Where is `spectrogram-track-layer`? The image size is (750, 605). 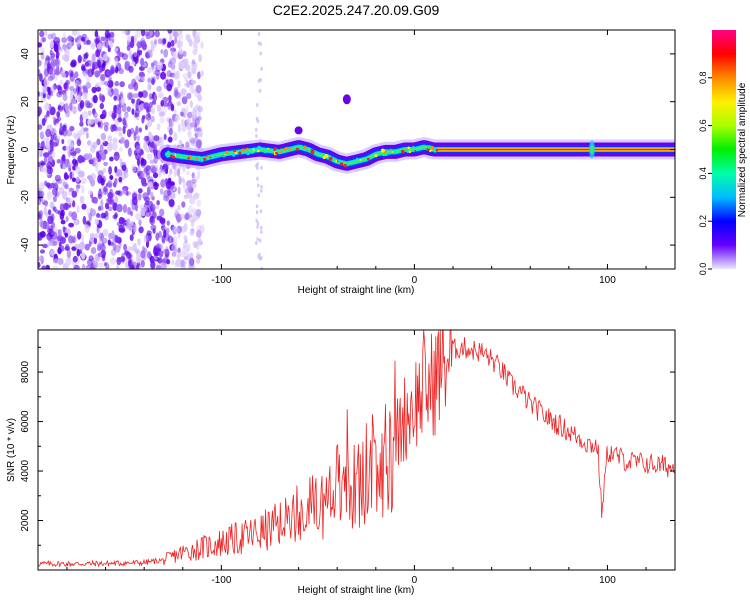
spectrogram-track-layer is located at coordinates (416, 155).